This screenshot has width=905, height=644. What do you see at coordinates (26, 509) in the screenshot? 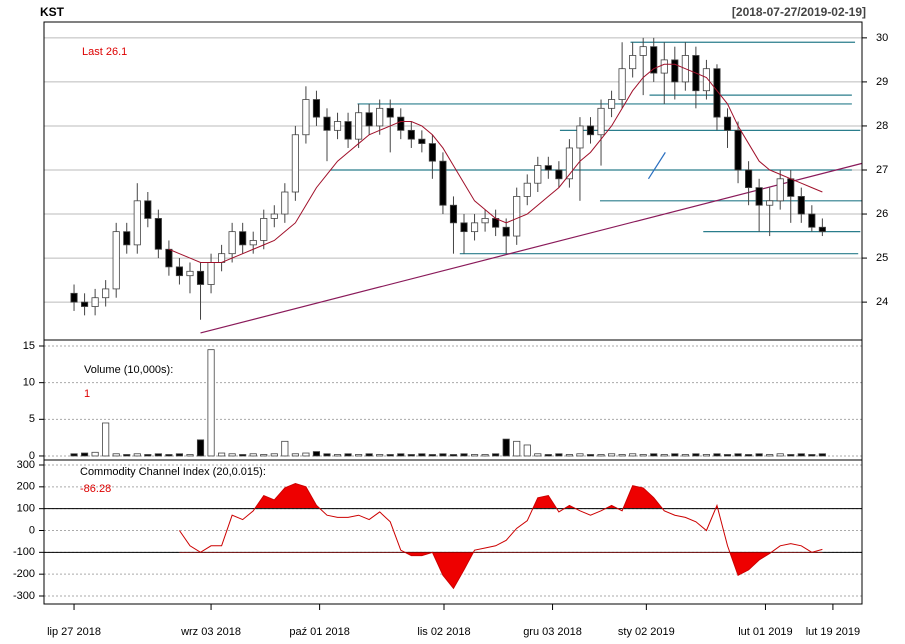
I see `y-tick-label: 100` at bounding box center [26, 509].